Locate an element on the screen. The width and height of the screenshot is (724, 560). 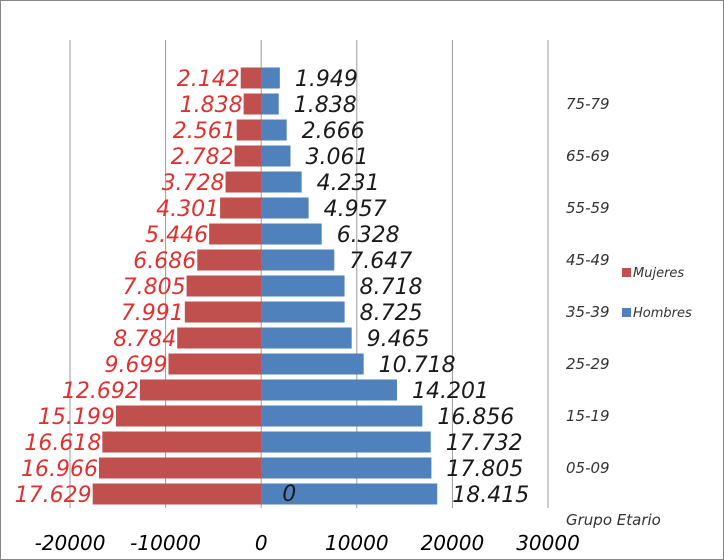
x-axis-ticks: -20000 -10000 0 10000 20000 30000 is located at coordinates (307, 543).